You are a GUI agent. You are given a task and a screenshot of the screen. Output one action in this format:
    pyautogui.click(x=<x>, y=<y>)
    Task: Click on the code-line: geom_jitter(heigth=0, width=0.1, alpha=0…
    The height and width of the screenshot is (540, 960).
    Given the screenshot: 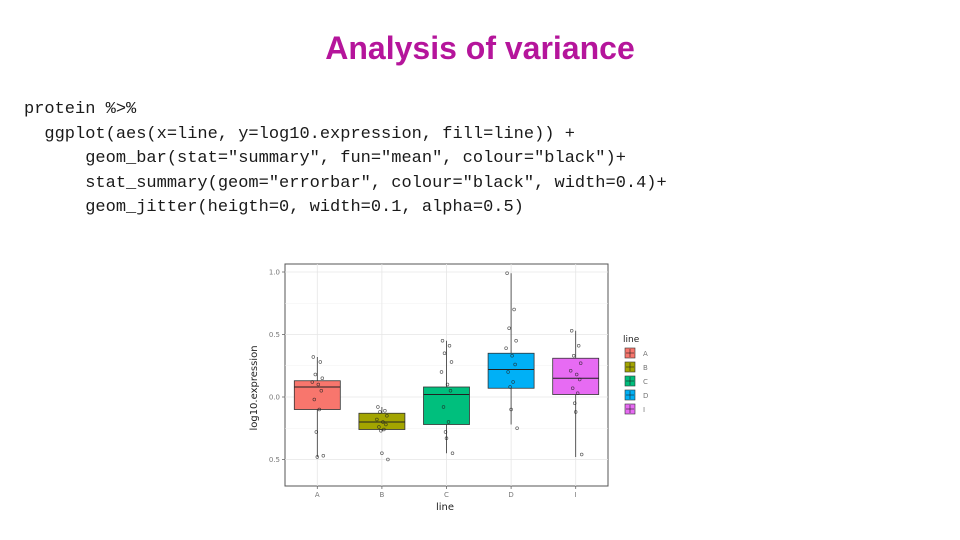 What is the action you would take?
    pyautogui.click(x=274, y=207)
    